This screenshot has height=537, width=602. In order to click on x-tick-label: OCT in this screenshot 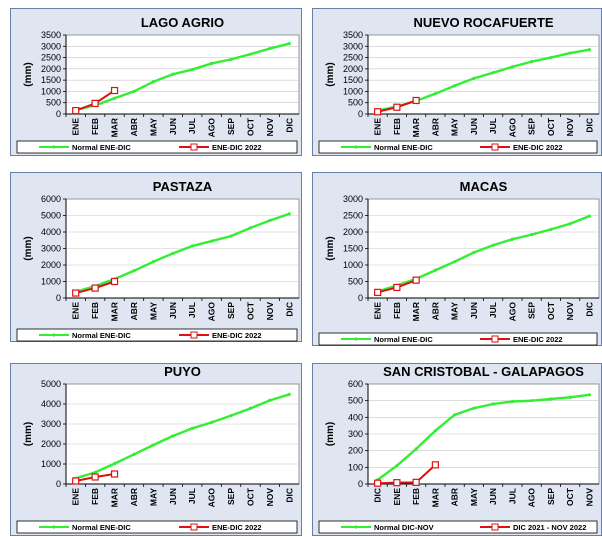, I will do `click(551, 126)`.